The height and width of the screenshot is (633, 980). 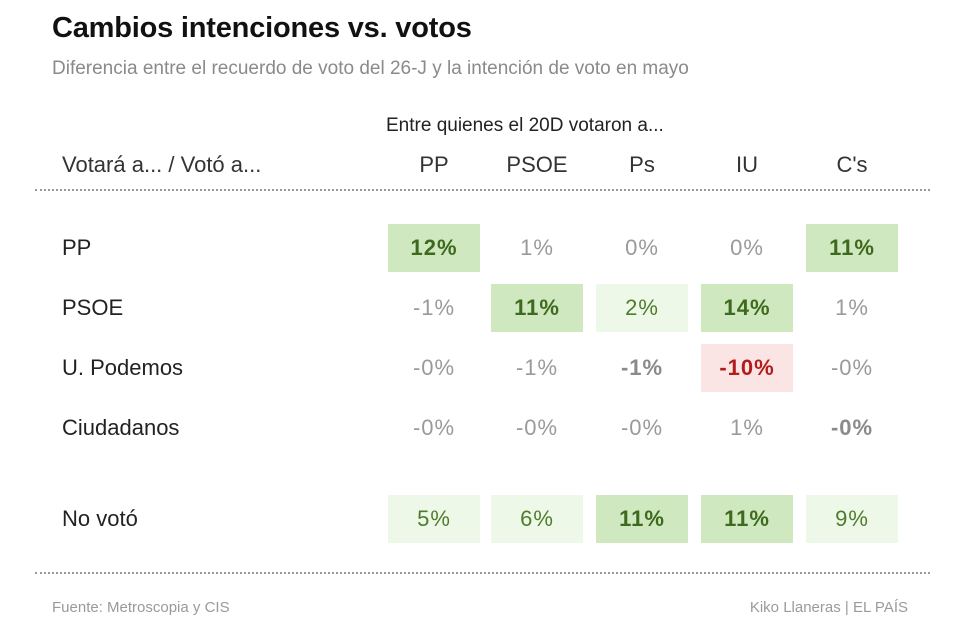 What do you see at coordinates (642, 308) in the screenshot?
I see `table-cell: 2%` at bounding box center [642, 308].